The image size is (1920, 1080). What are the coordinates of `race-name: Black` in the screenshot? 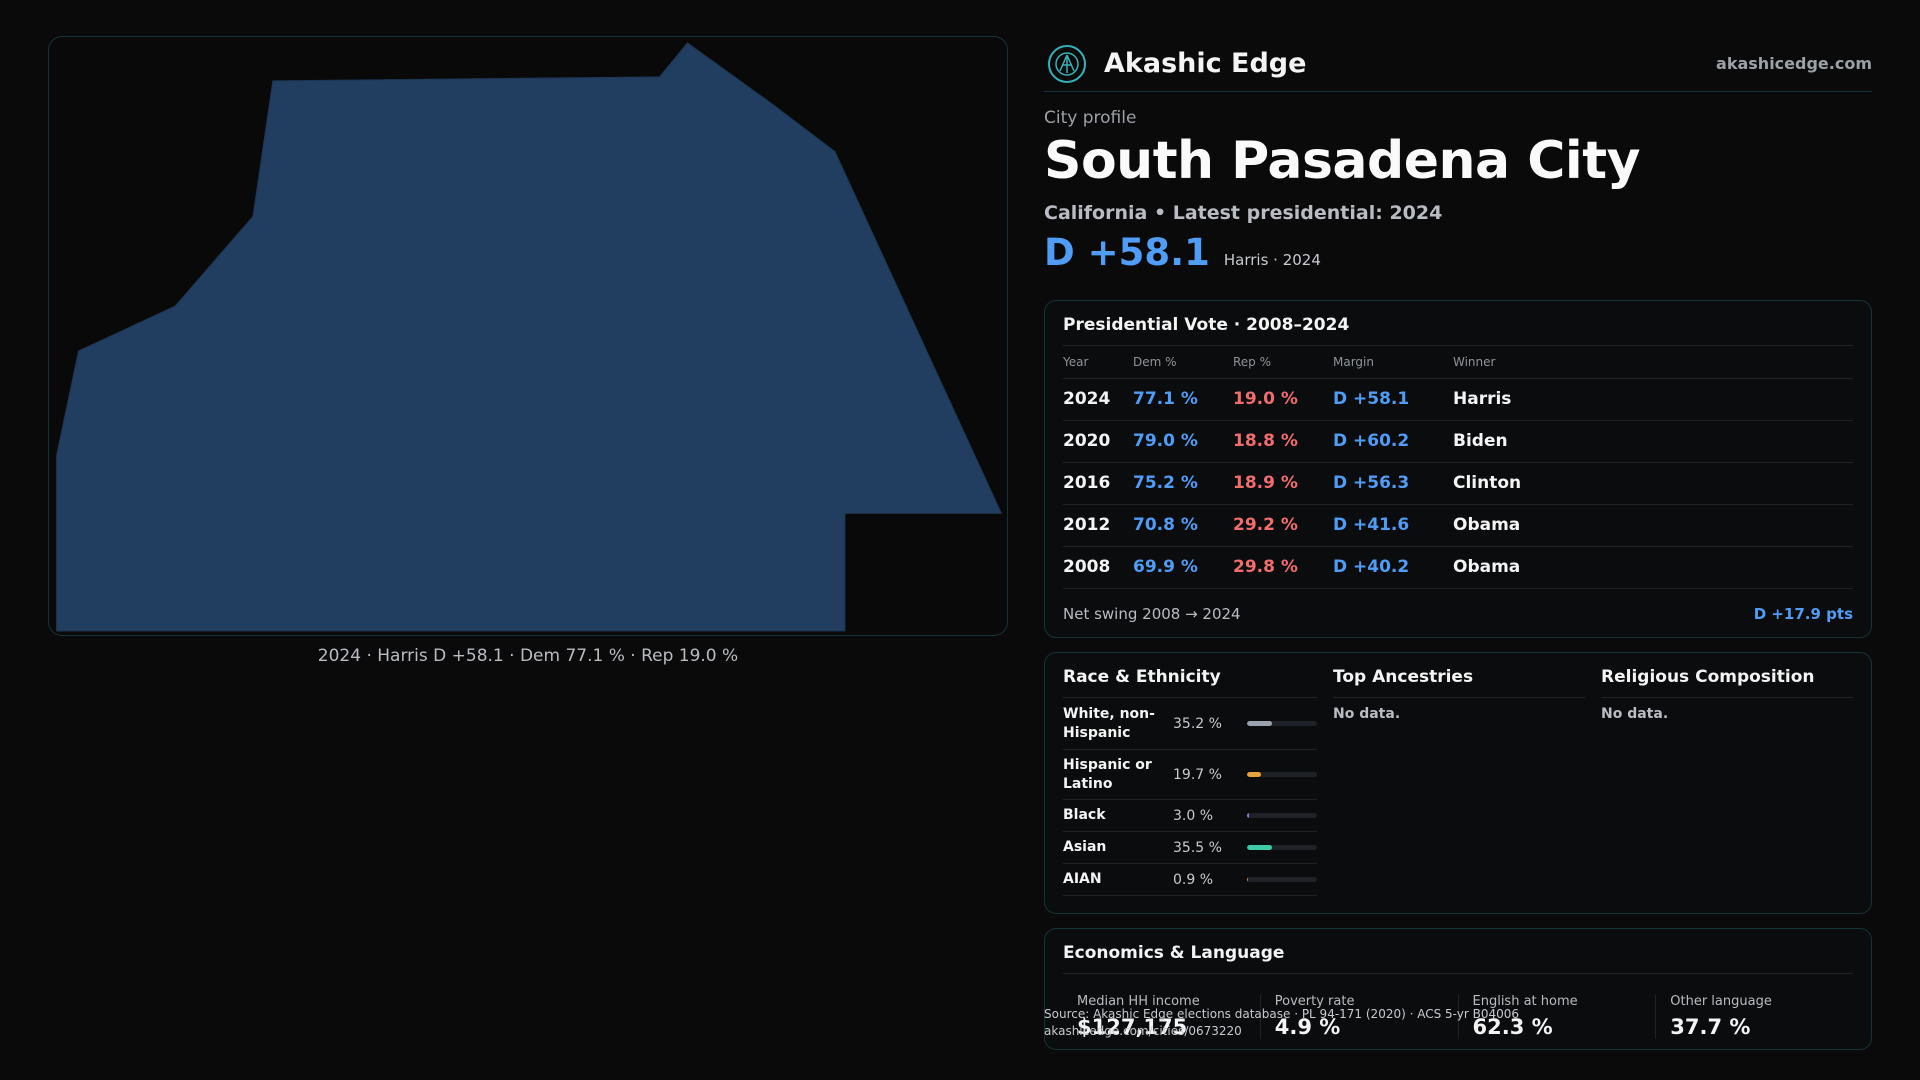 It's located at (1084, 815).